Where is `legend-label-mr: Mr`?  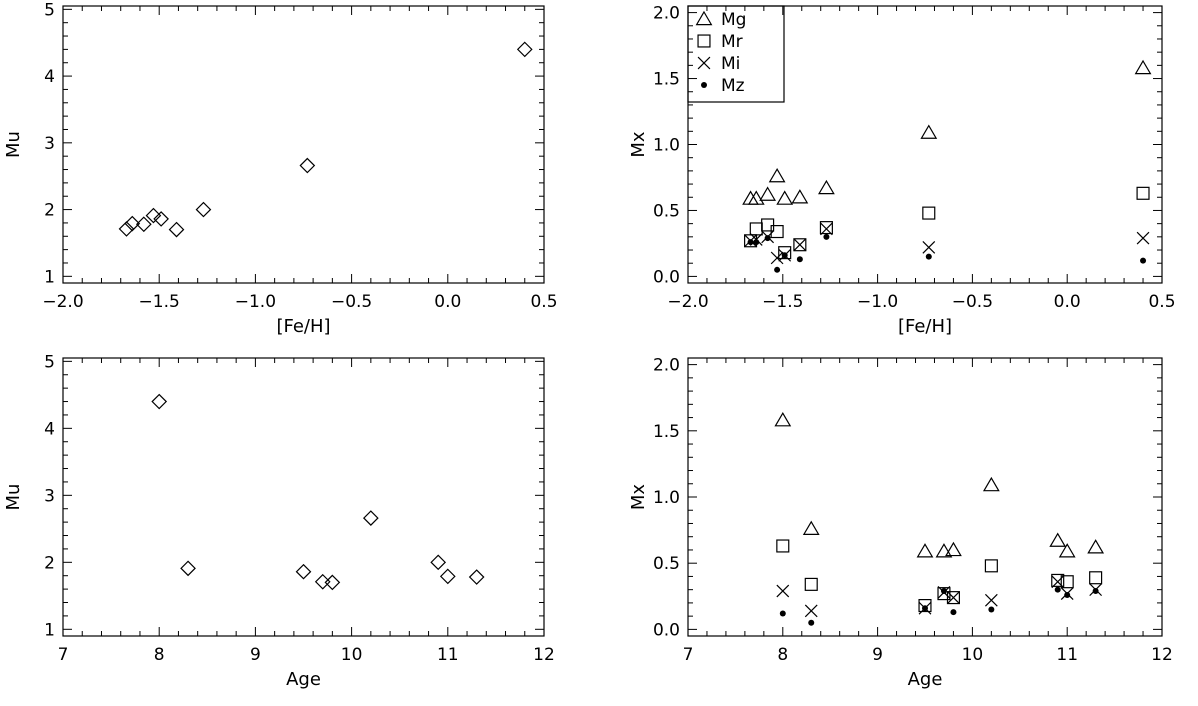 legend-label-mr: Mr is located at coordinates (732, 42).